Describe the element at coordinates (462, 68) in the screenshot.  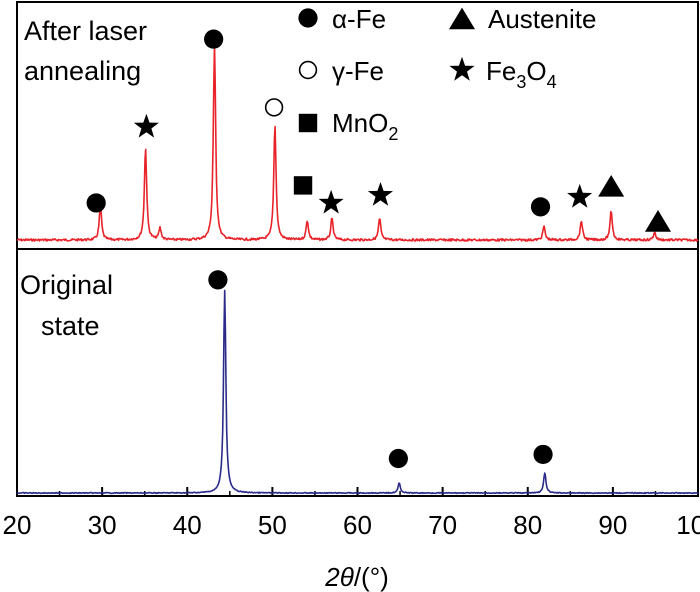
I see `star-marker-legend` at that location.